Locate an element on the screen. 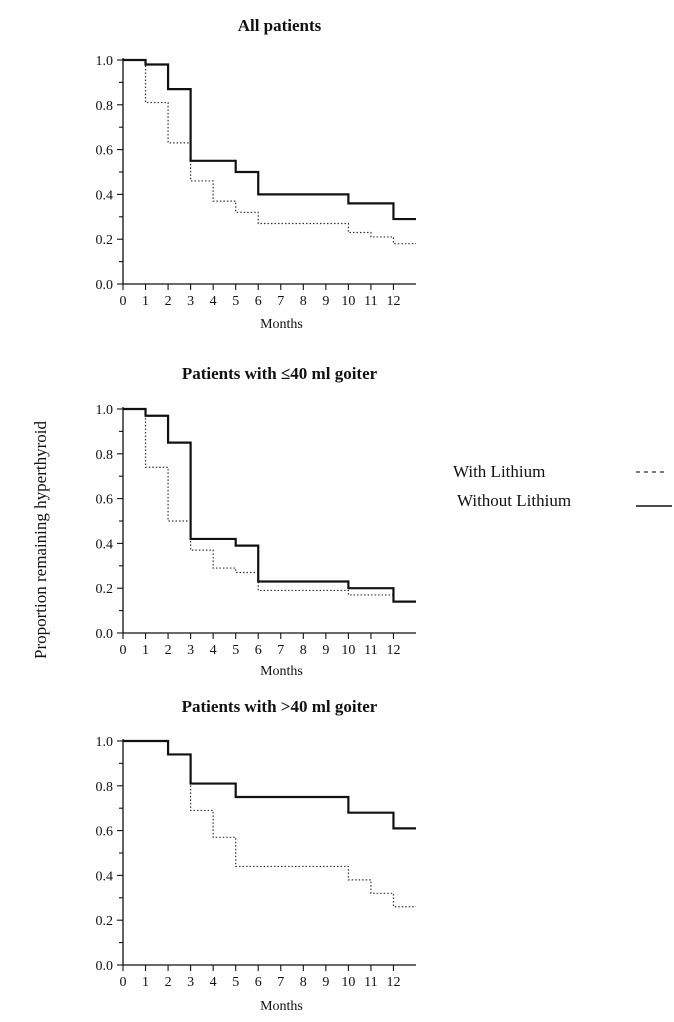 This screenshot has width=674, height=1022. panel-title: Patients with >40 ml goiter is located at coordinates (280, 706).